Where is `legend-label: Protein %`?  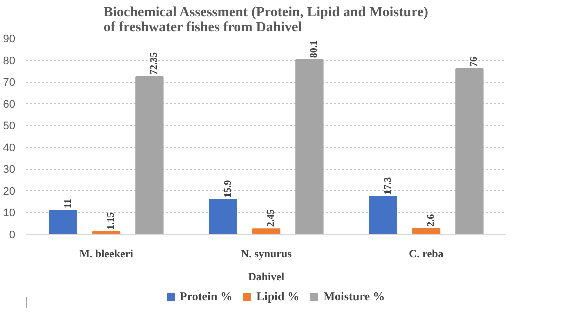
legend-label: Protein % is located at coordinates (206, 297).